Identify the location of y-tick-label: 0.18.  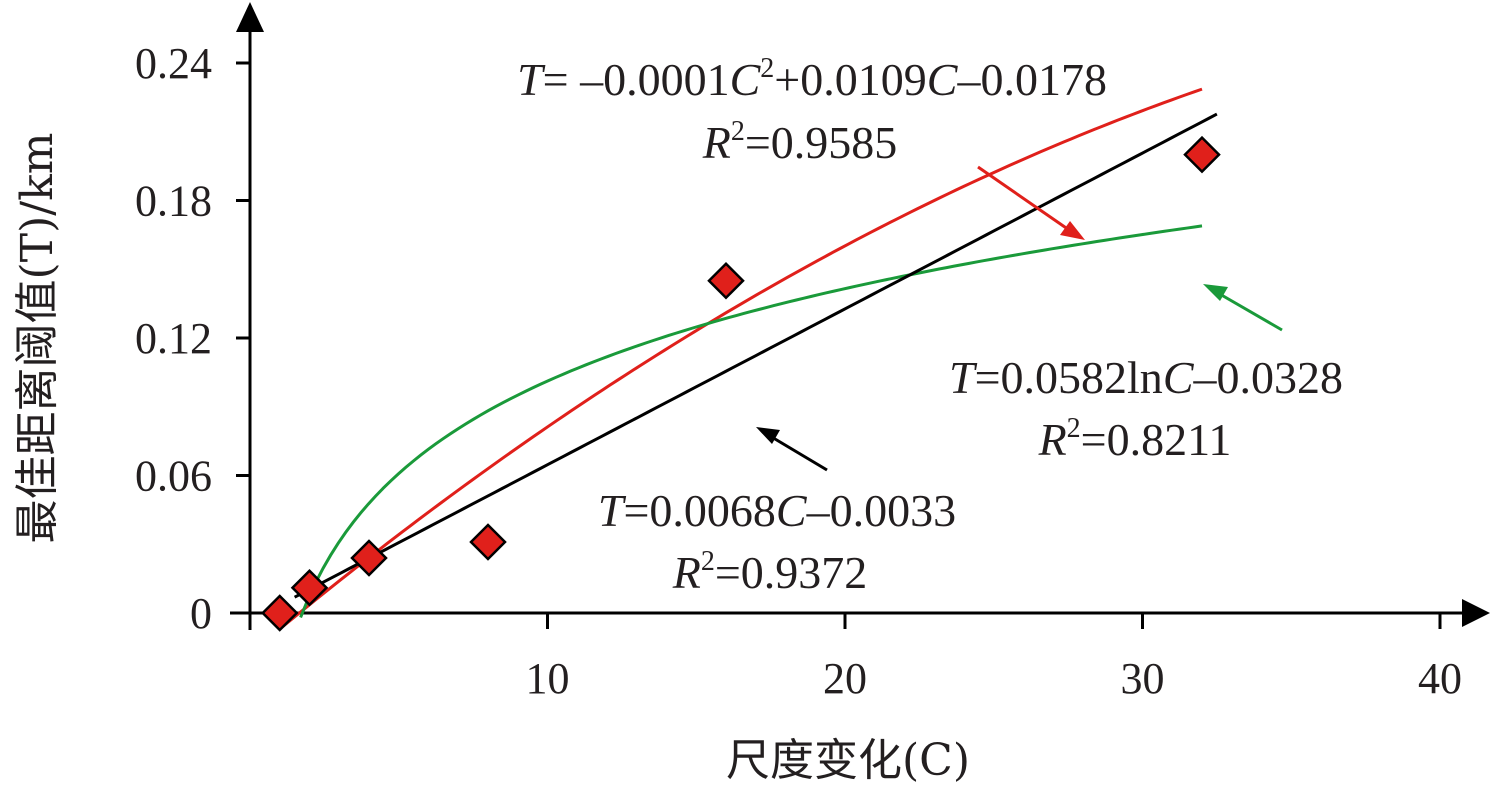
(173, 201).